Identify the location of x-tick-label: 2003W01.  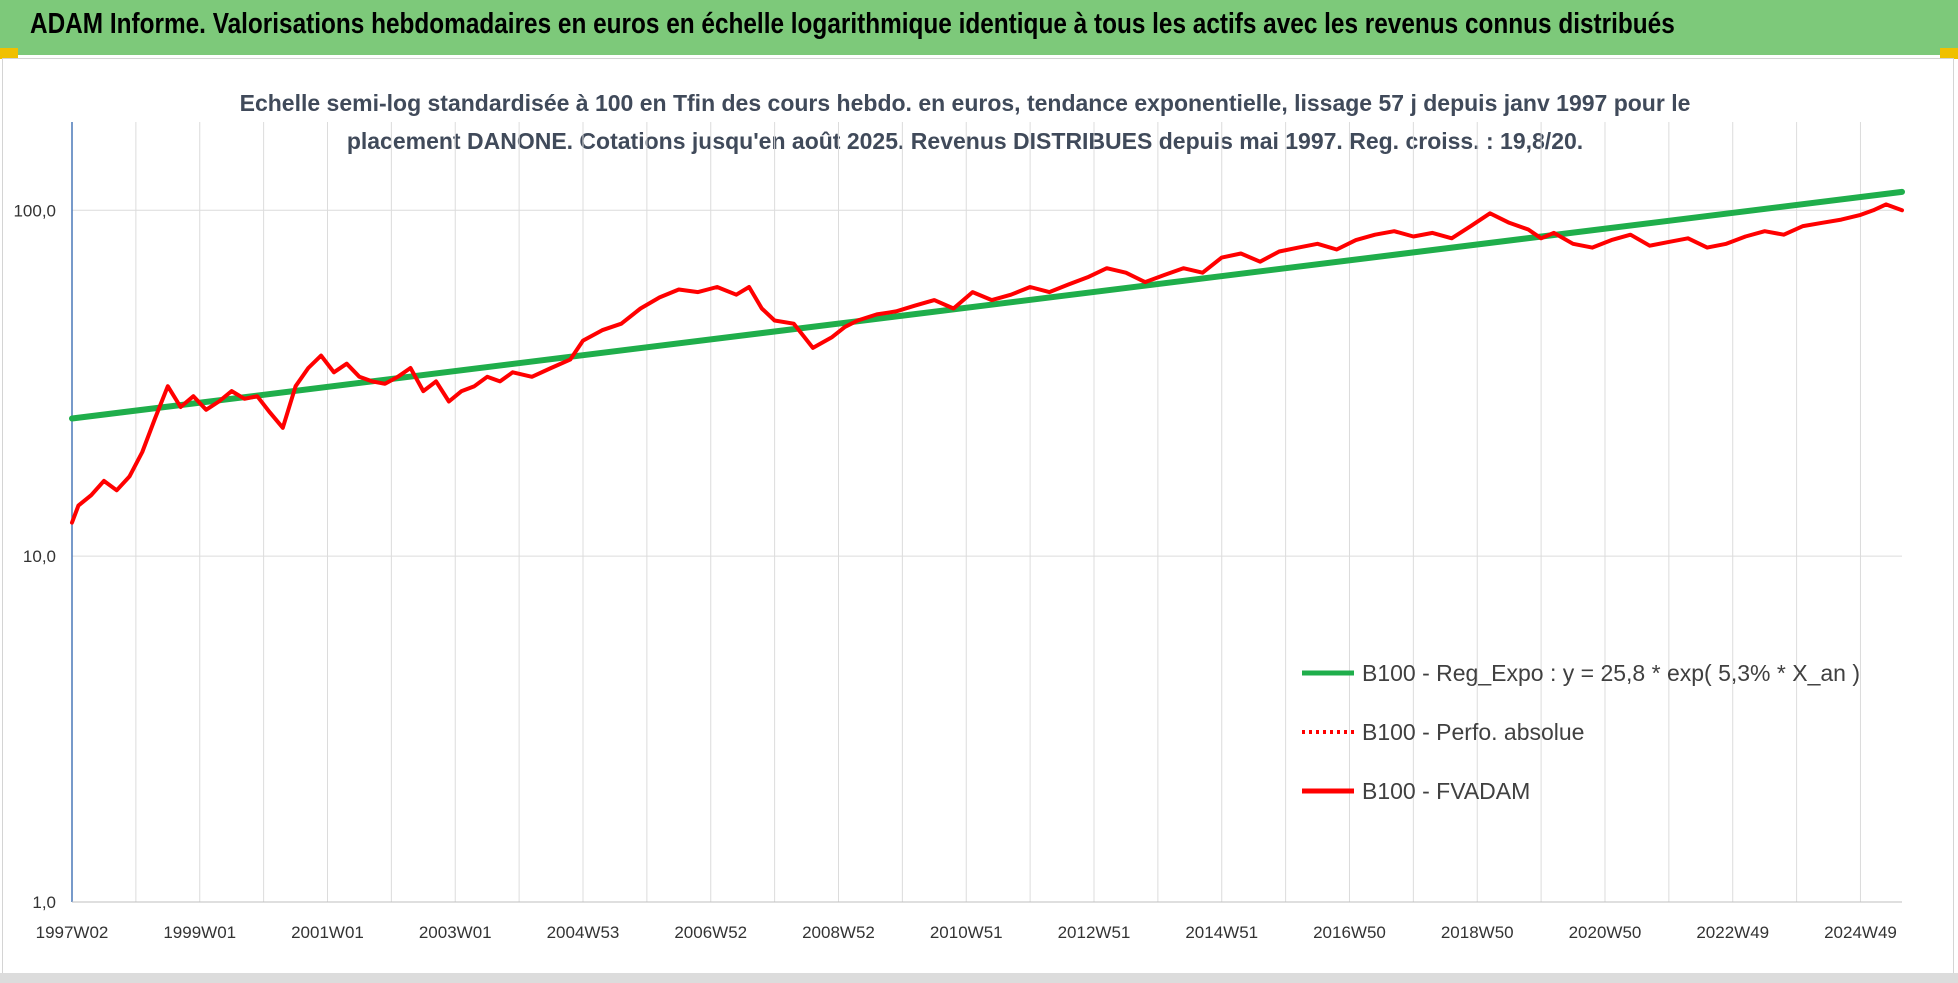
(455, 932).